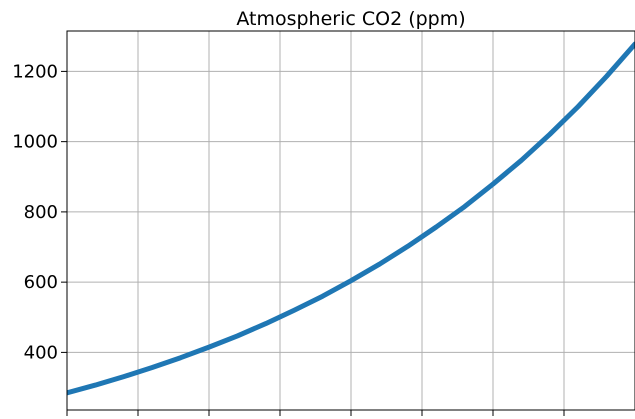  I want to click on y-tick-label: 1200, so click(35, 71).